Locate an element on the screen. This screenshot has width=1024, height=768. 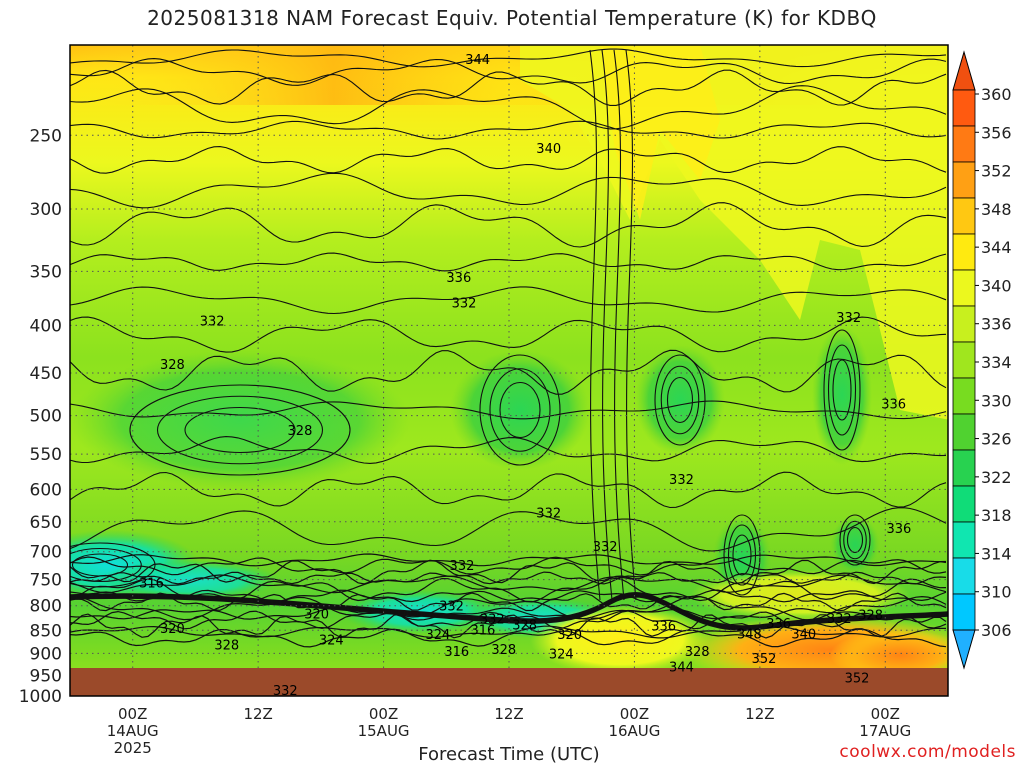
colorbar-label: 314 is located at coordinates (996, 553).